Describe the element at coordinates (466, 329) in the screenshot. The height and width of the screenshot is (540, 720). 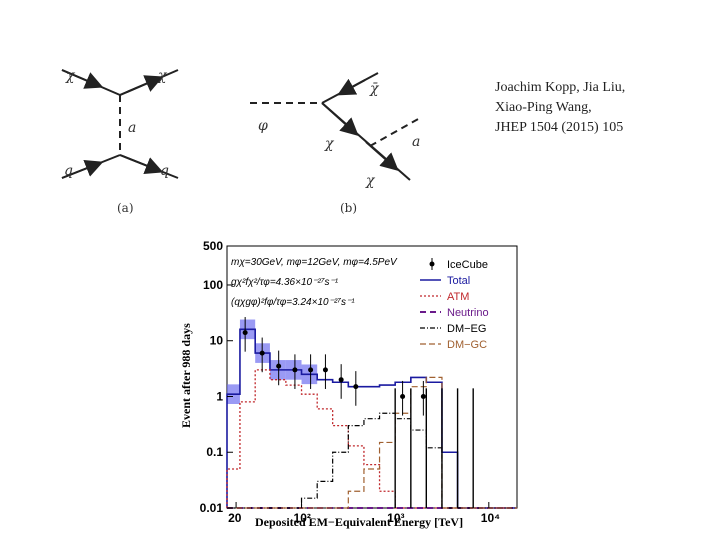
I see `legend-label: DM−EG` at that location.